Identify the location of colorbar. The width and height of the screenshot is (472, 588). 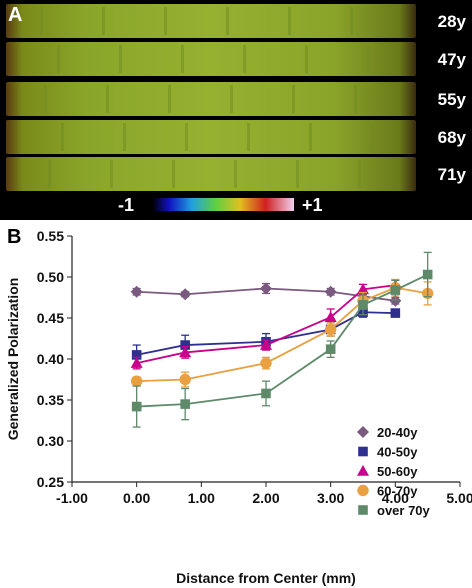
(223, 204).